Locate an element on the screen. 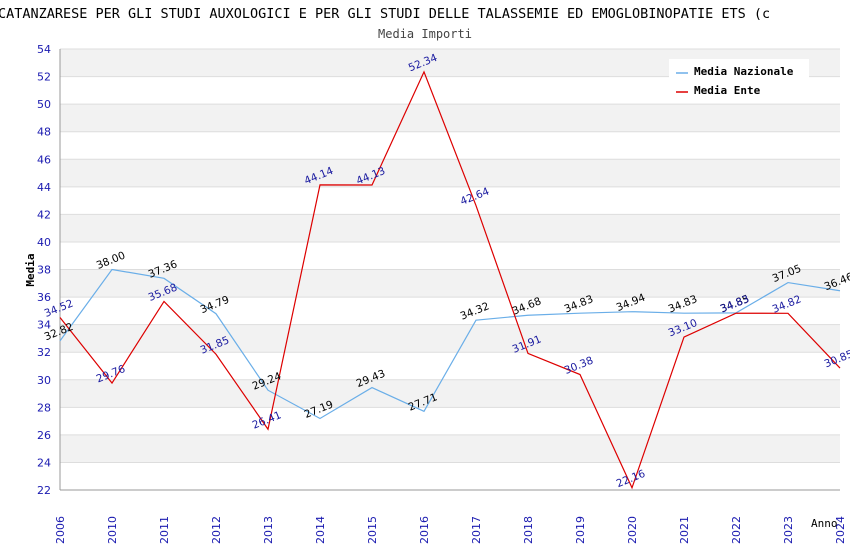 This screenshot has height=550, width=850. legend: Media Nazionale Media Ente is located at coordinates (739, 80).